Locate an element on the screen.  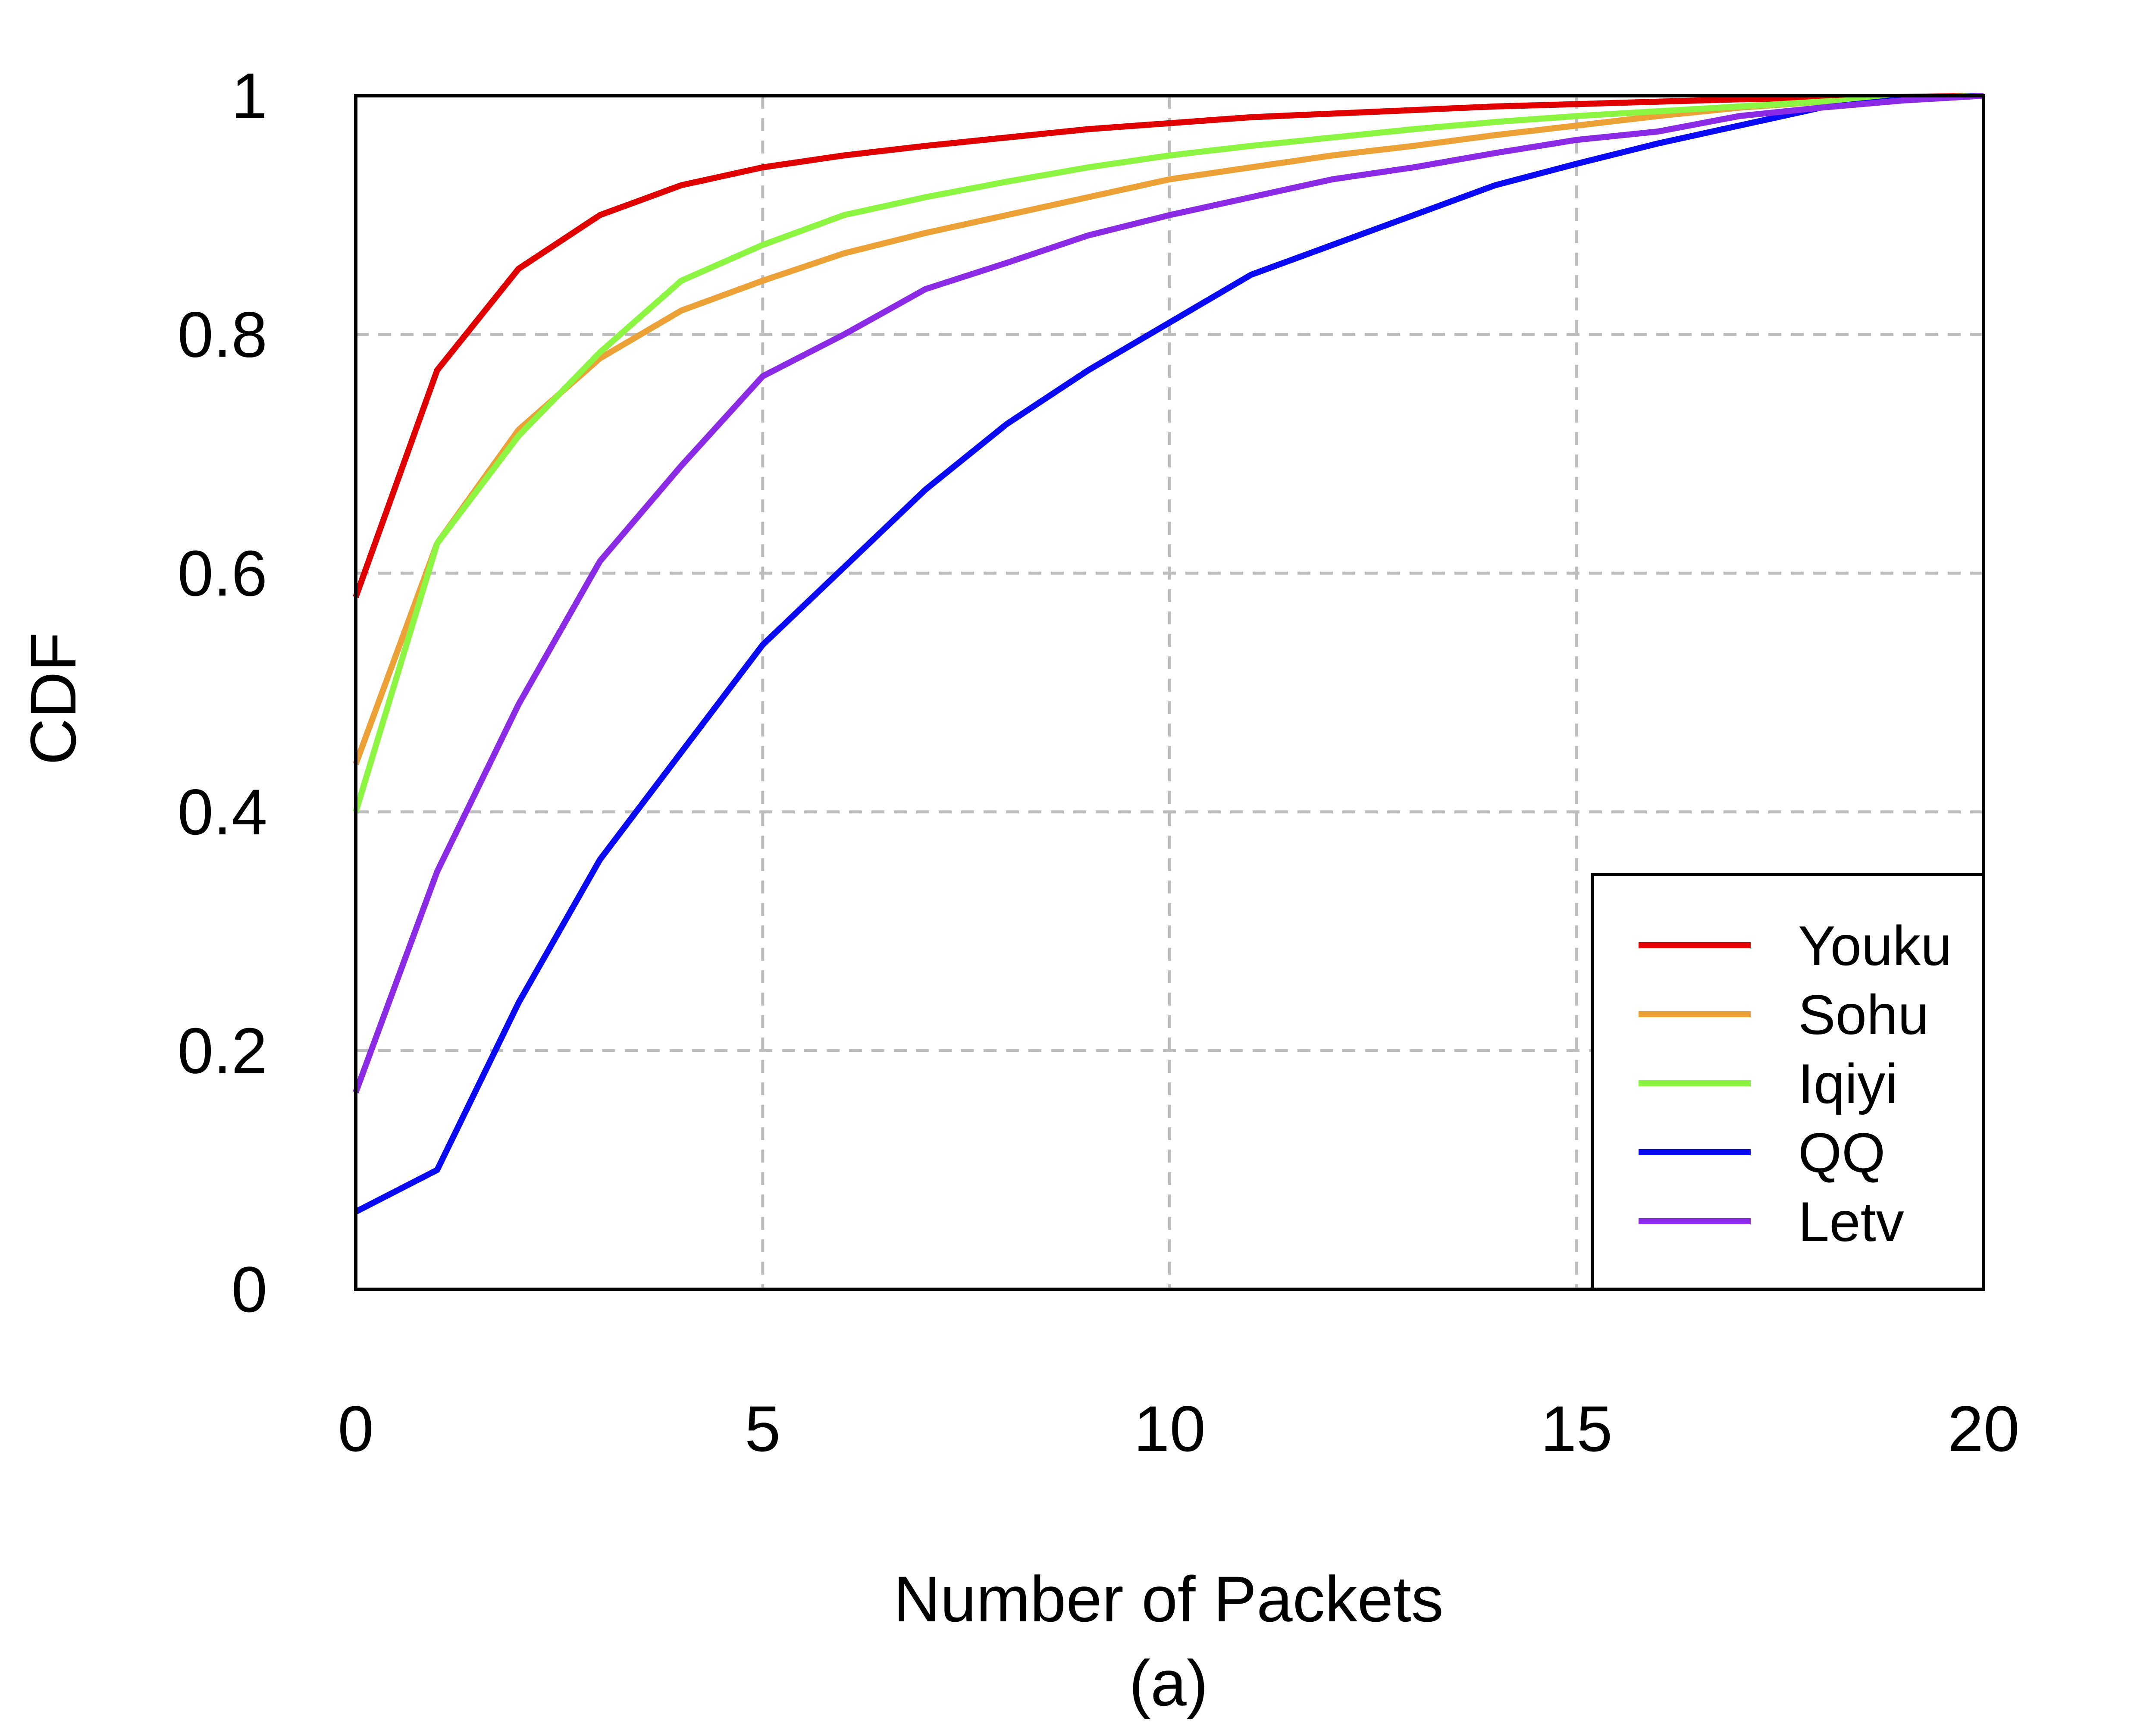
x-tick-label: 5 is located at coordinates (762, 1428).